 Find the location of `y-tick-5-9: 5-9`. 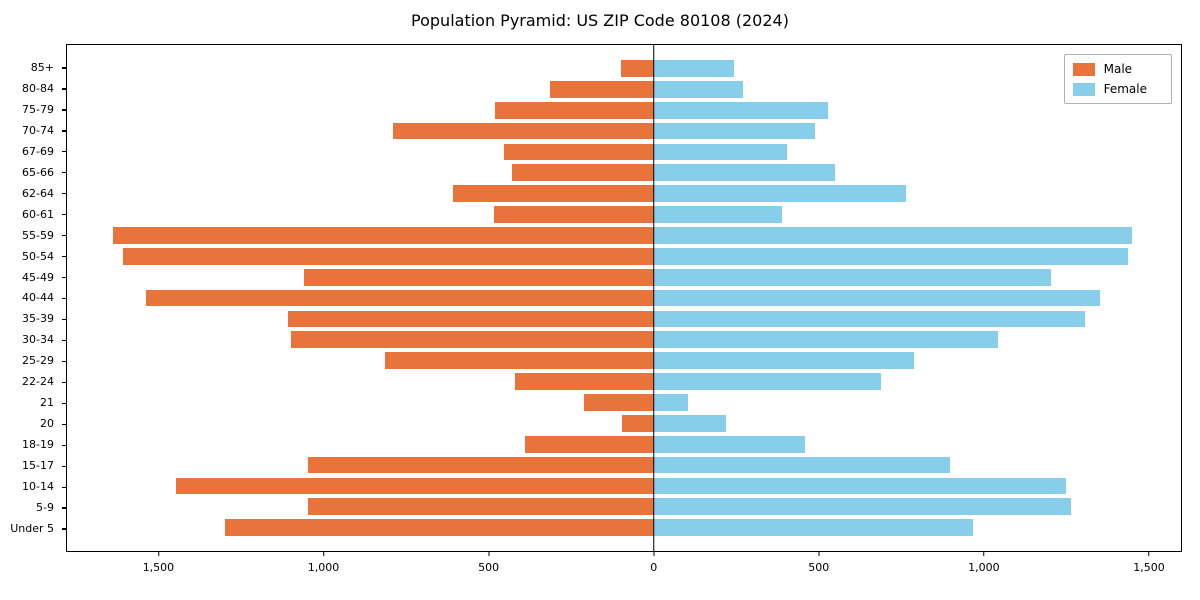

y-tick-5-9: 5-9 is located at coordinates (33, 507).